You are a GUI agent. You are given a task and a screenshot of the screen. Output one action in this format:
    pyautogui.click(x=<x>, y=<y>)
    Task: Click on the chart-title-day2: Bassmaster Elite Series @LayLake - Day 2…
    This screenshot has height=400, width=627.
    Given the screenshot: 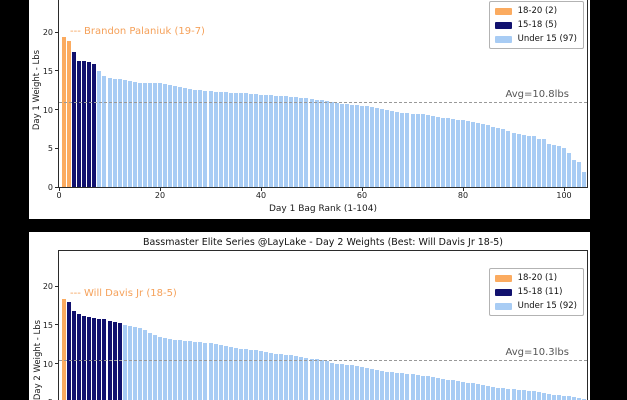 What is the action you would take?
    pyautogui.click(x=323, y=242)
    